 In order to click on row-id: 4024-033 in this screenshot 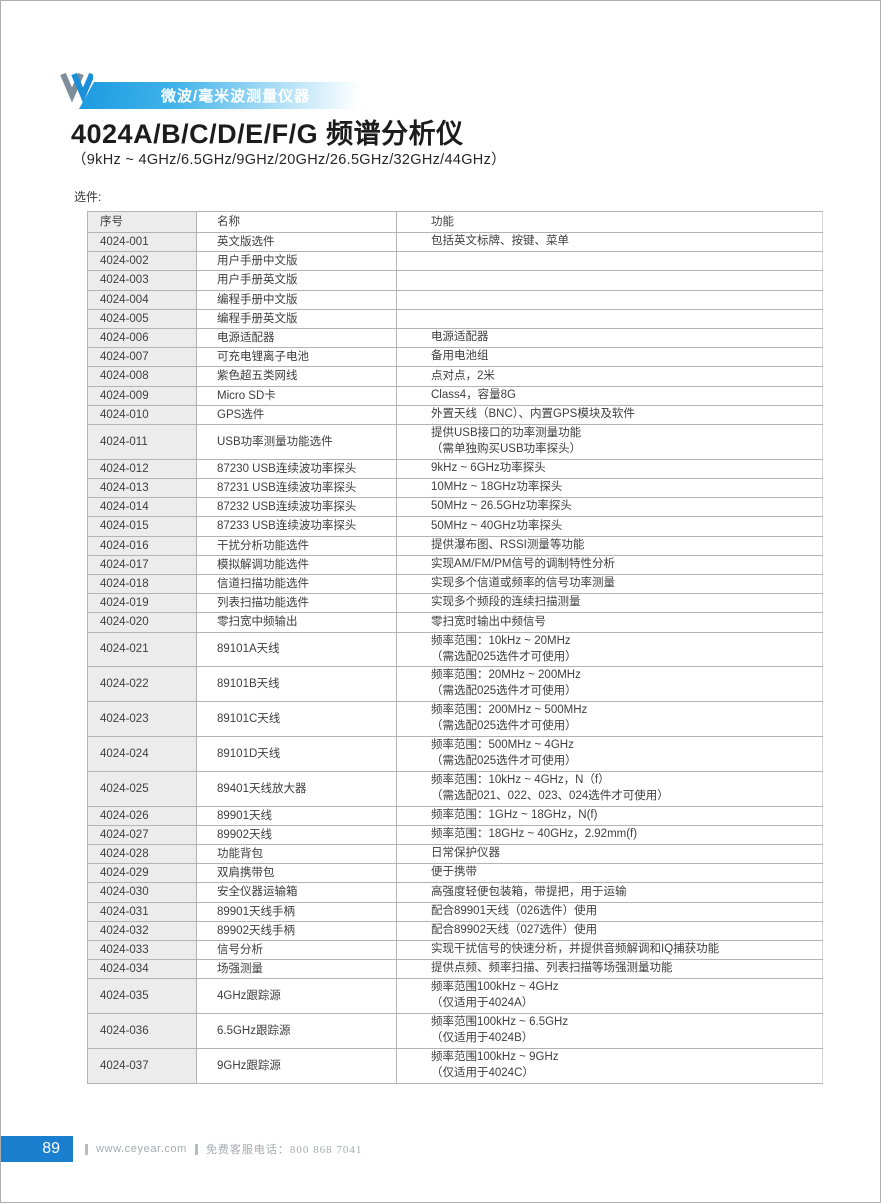, I will do `click(142, 950)`.